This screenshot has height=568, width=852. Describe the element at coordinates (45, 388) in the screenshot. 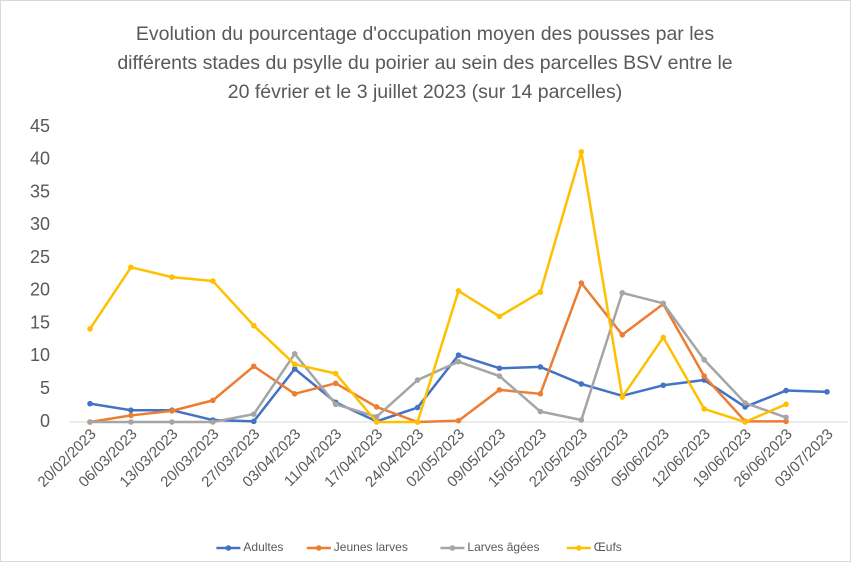

I see `y-tick-label: 5` at that location.